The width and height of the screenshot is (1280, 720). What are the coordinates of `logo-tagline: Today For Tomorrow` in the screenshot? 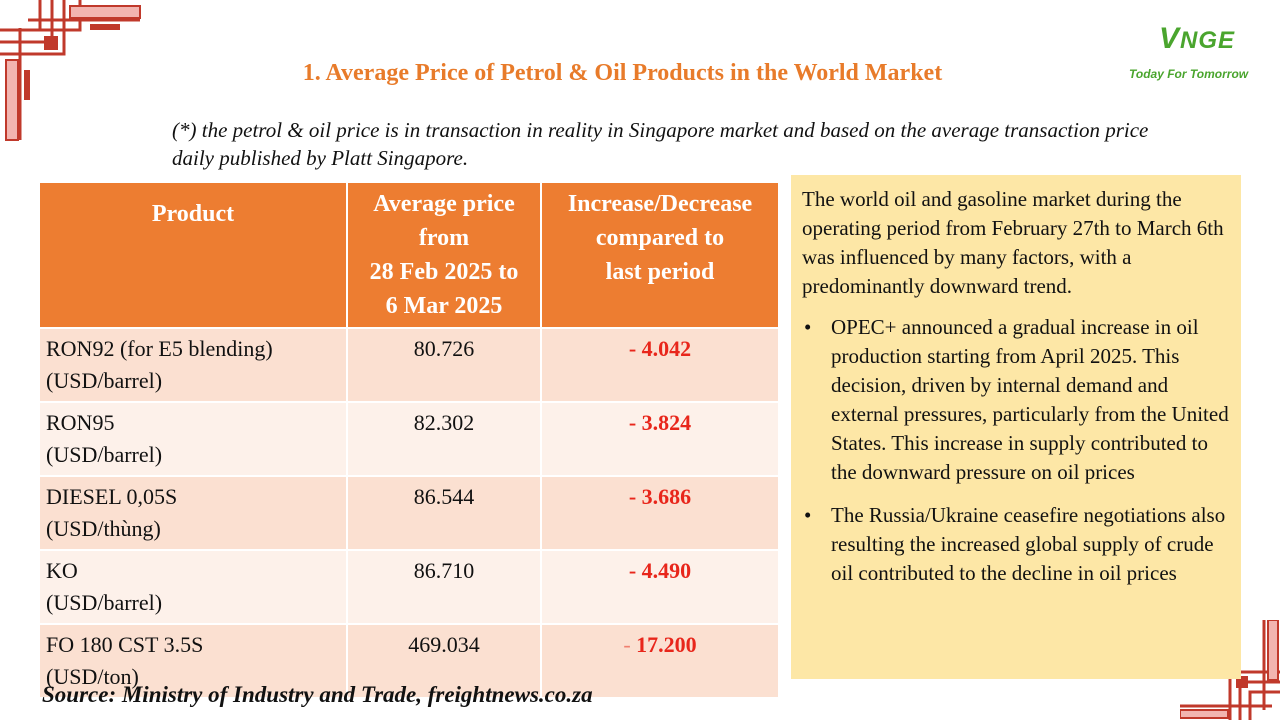 It's located at (1189, 74).